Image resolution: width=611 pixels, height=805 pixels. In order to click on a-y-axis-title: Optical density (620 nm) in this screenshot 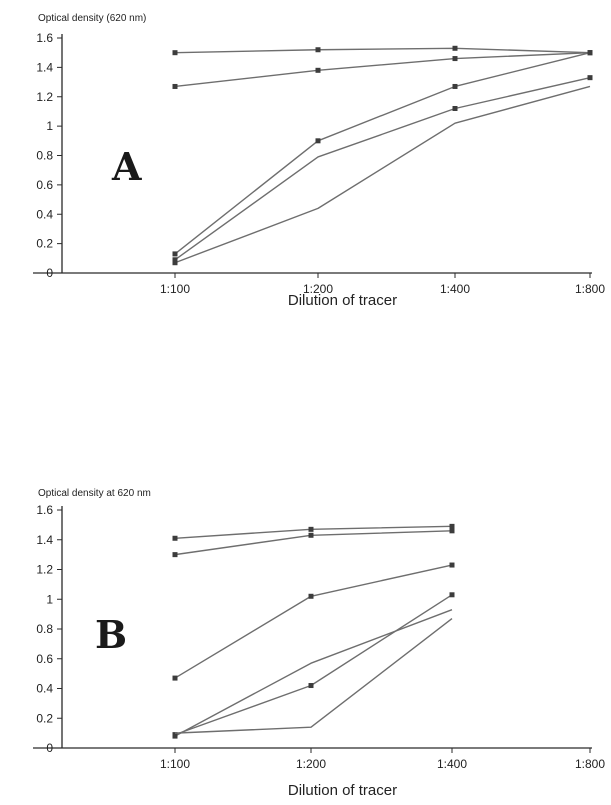, I will do `click(92, 18)`.